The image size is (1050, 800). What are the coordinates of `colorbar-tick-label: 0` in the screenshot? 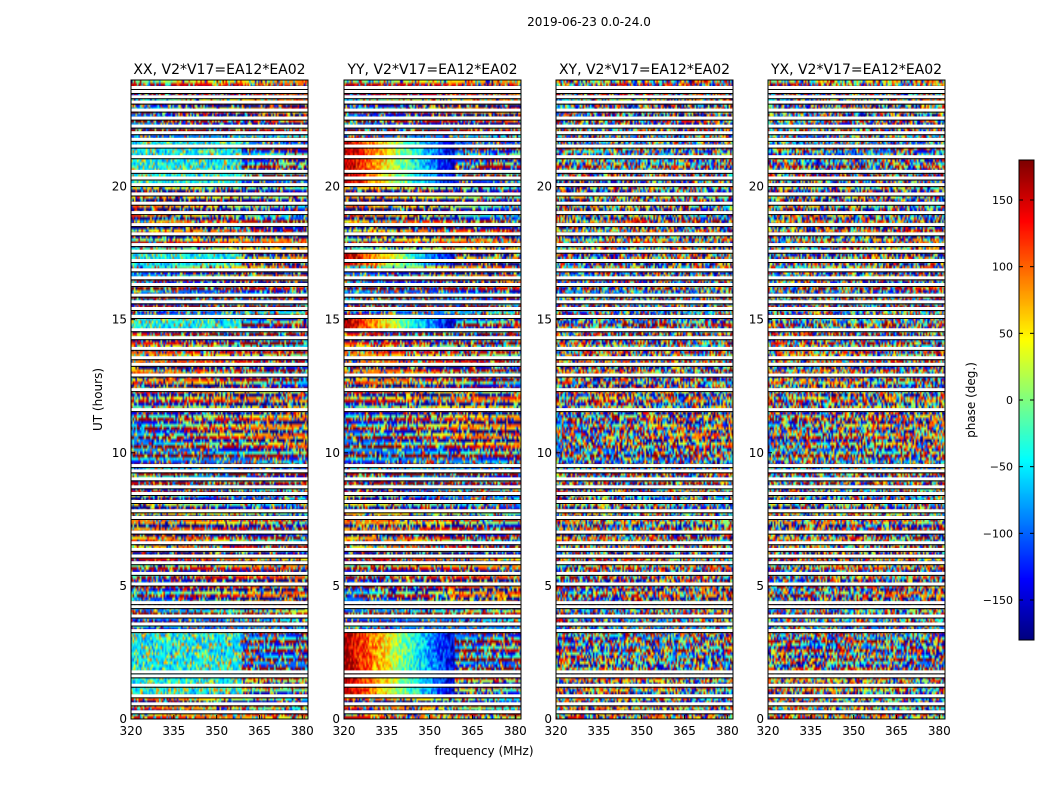 It's located at (1009, 400).